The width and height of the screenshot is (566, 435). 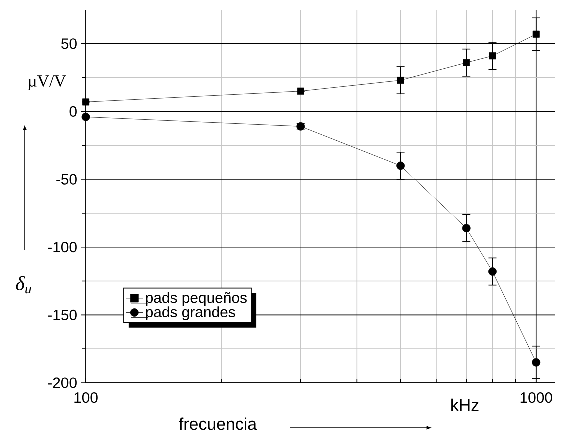 What do you see at coordinates (62, 247) in the screenshot?
I see `y-tick-label: -100` at bounding box center [62, 247].